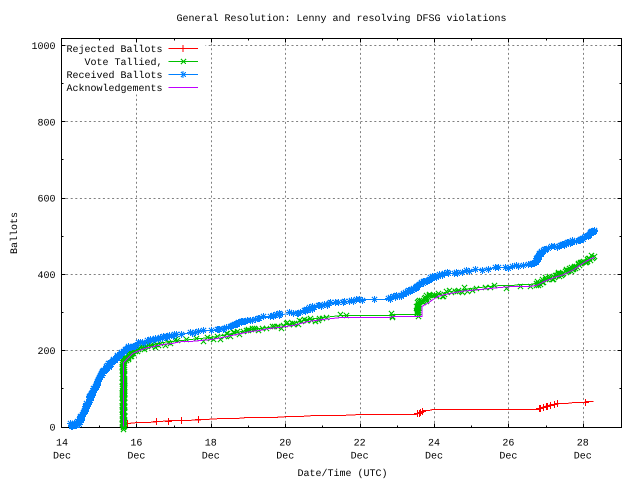 This screenshot has height=485, width=640. I want to click on svg-text: 800, so click(46, 123).